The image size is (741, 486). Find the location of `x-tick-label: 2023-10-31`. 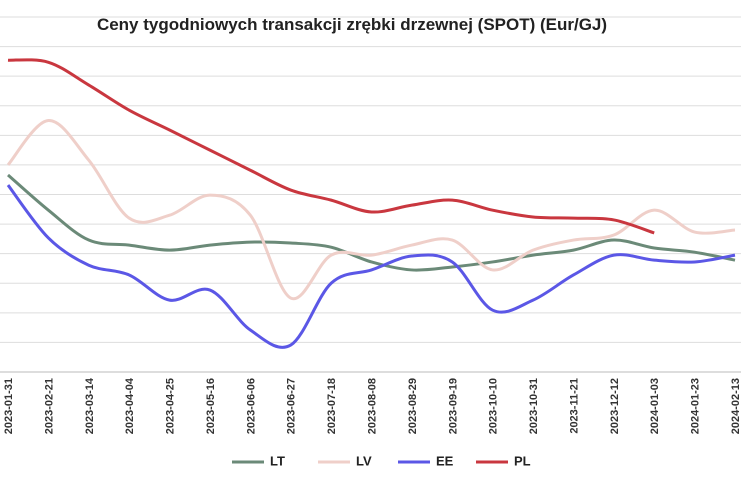

x-tick-label: 2023-10-31 is located at coordinates (534, 406).